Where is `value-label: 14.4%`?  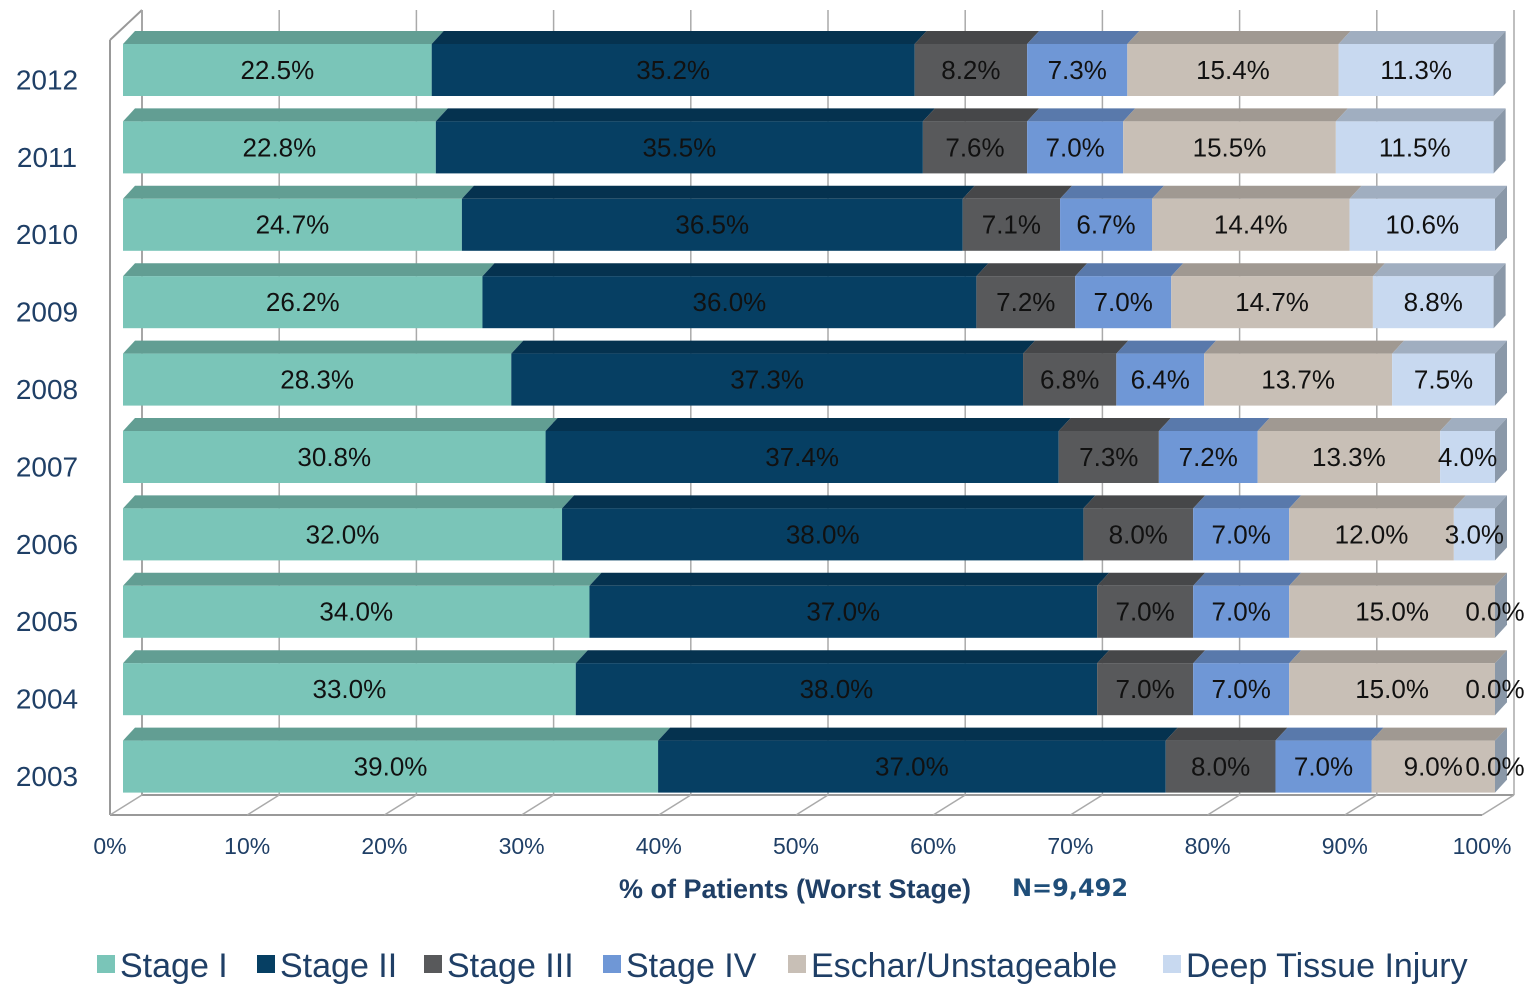
value-label: 14.4% is located at coordinates (1251, 225).